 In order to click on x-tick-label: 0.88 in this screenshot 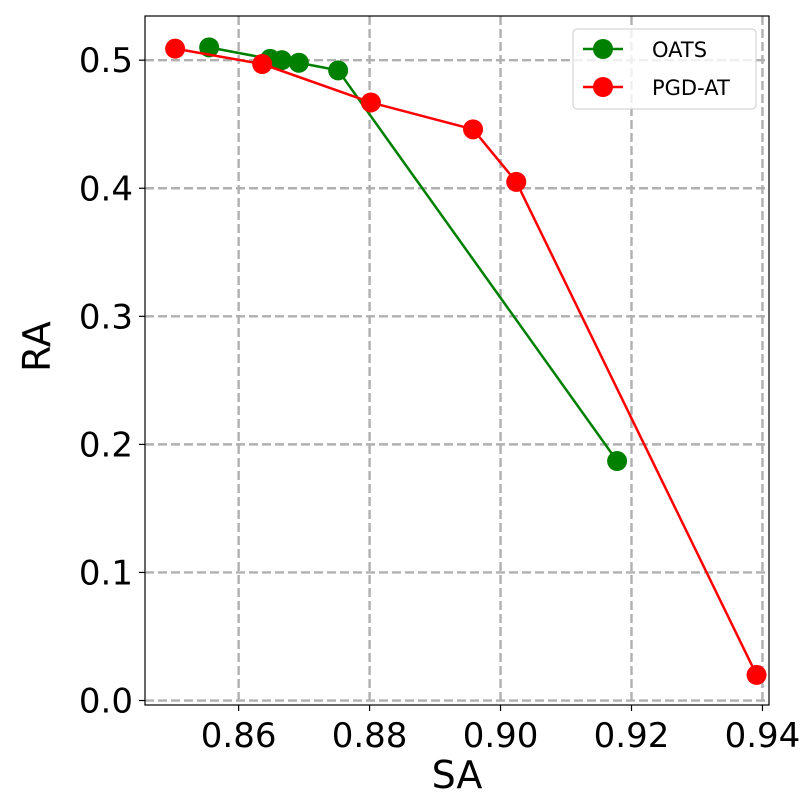, I will do `click(370, 736)`.